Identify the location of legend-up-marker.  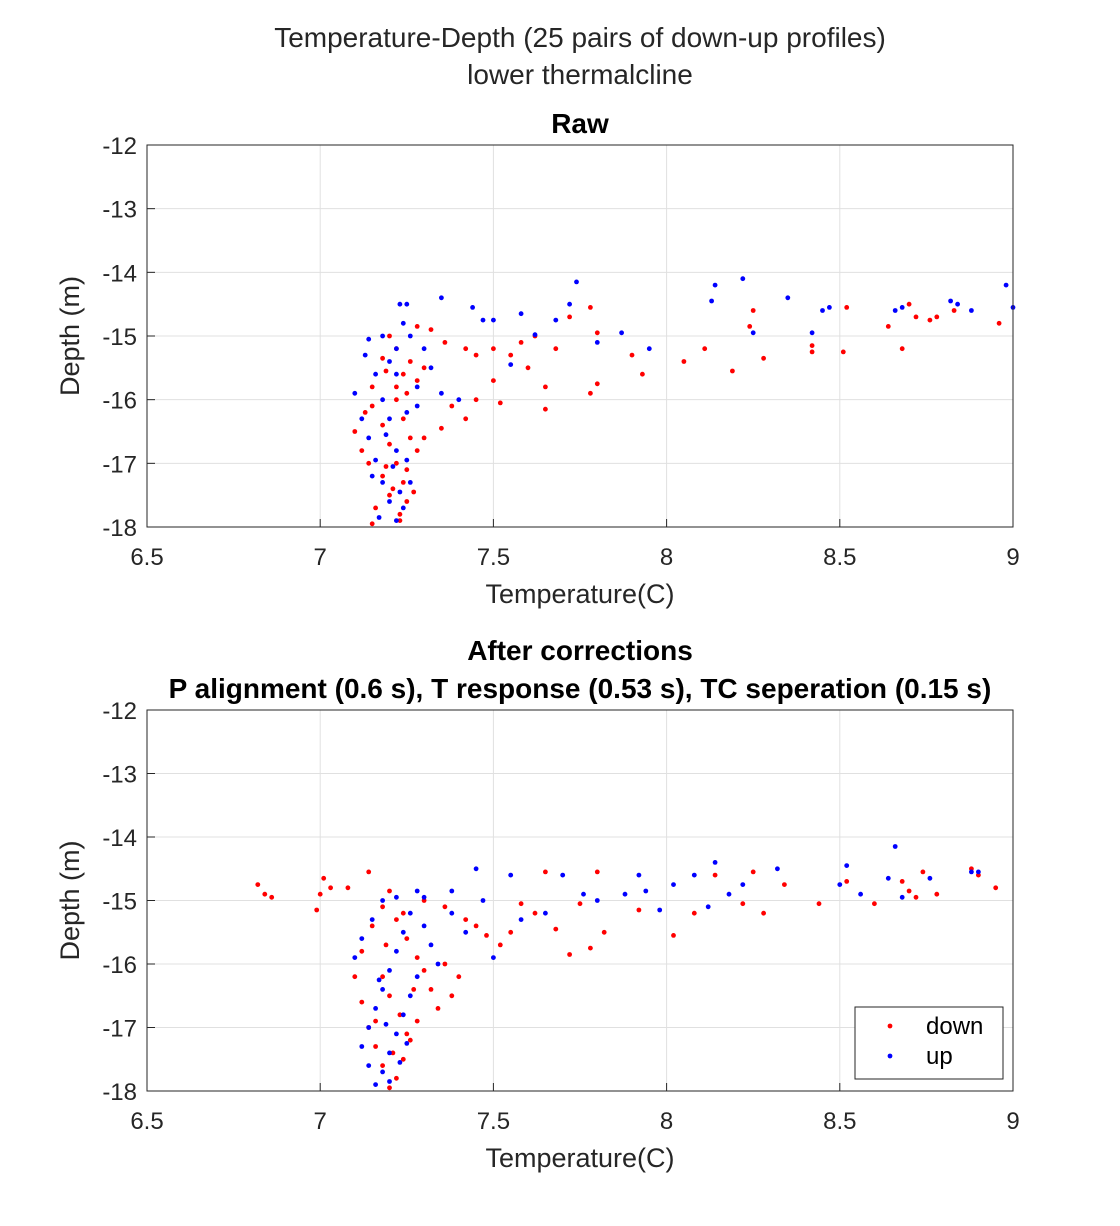
(890, 1056).